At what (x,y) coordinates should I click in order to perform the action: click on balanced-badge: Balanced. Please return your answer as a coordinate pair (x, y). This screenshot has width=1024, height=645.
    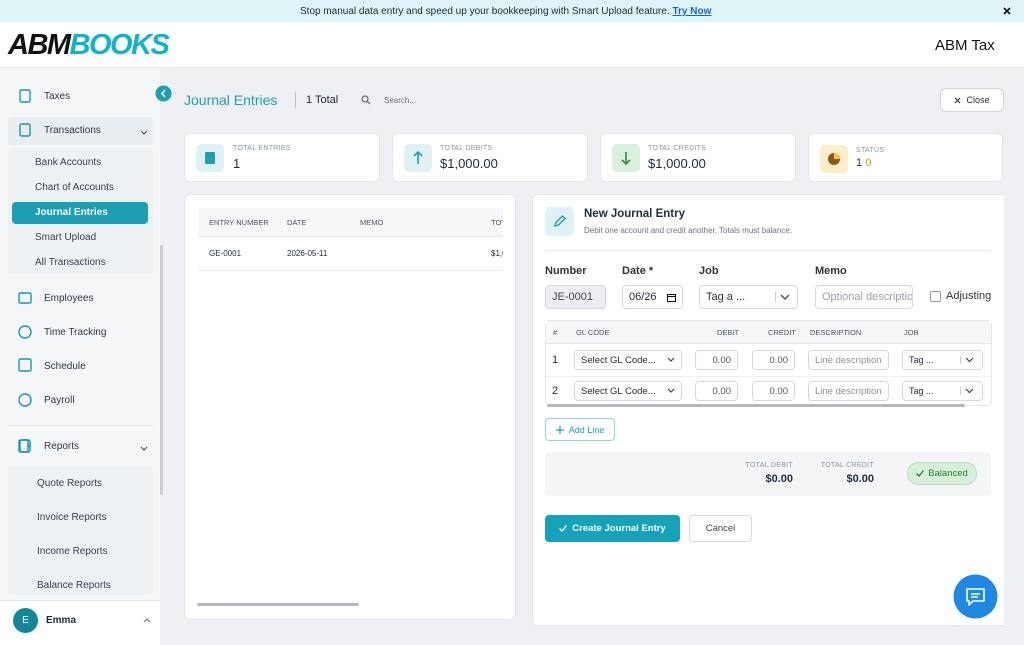
    Looking at the image, I should click on (942, 473).